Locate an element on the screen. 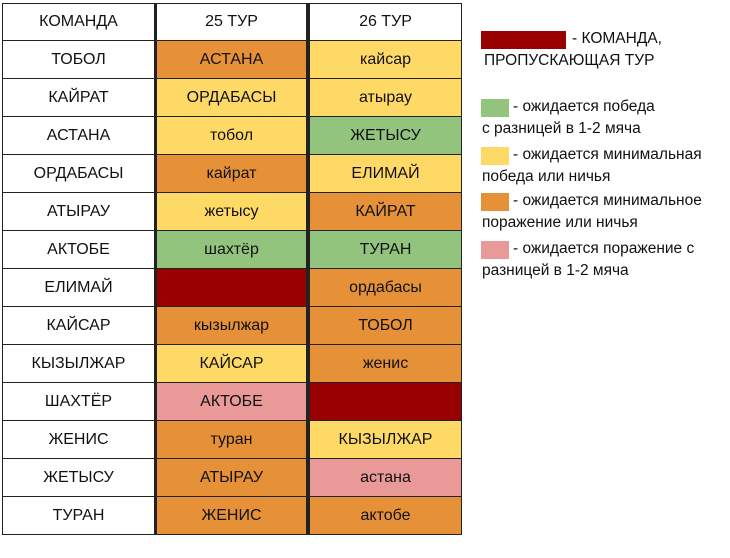  round-26-opponent-cell: актобе is located at coordinates (385, 516).